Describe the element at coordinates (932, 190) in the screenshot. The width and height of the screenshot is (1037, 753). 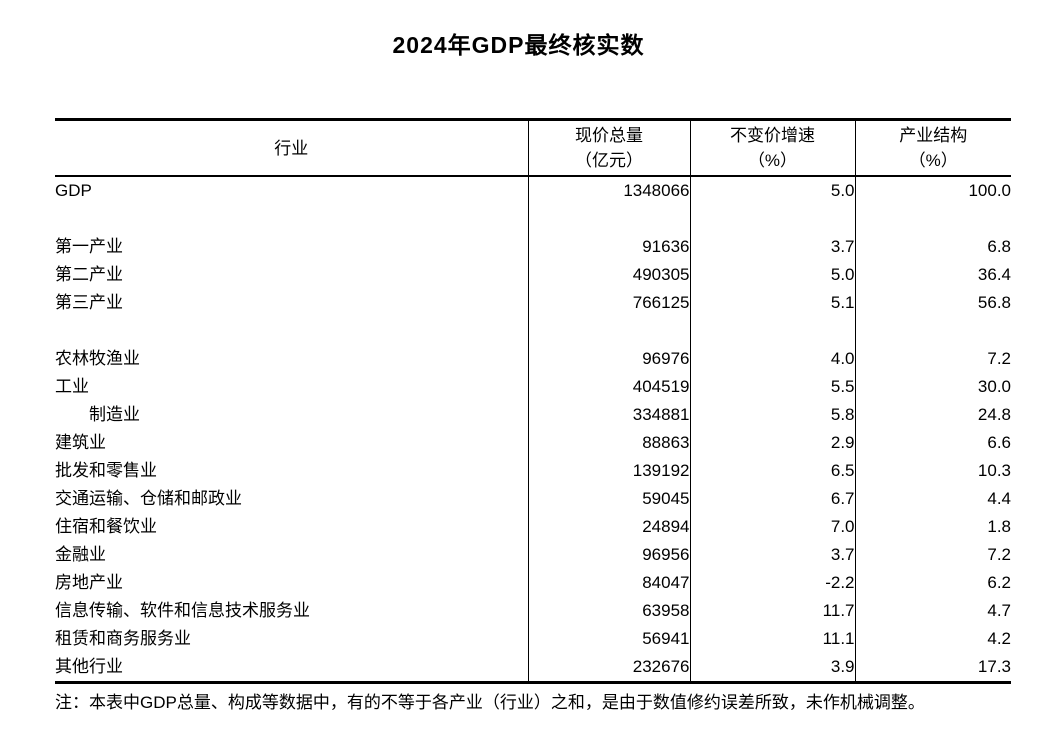
I see `row-structure: 100.0` at that location.